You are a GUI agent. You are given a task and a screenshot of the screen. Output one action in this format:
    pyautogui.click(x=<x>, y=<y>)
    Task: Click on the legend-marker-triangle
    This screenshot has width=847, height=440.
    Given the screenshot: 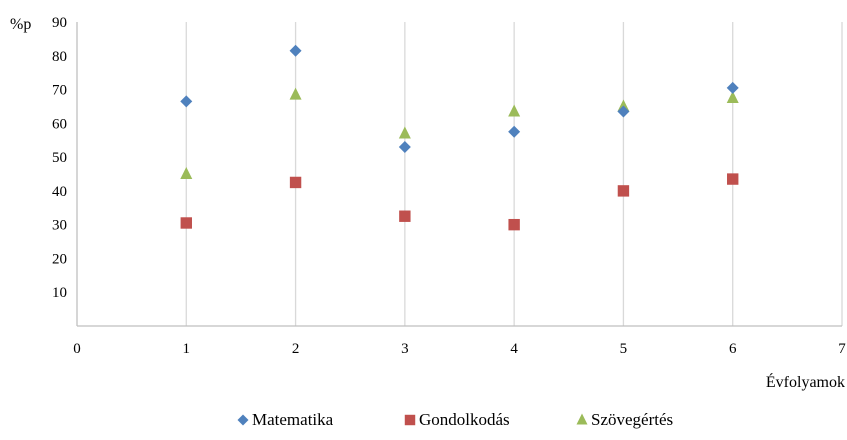 What is the action you would take?
    pyautogui.click(x=582, y=419)
    